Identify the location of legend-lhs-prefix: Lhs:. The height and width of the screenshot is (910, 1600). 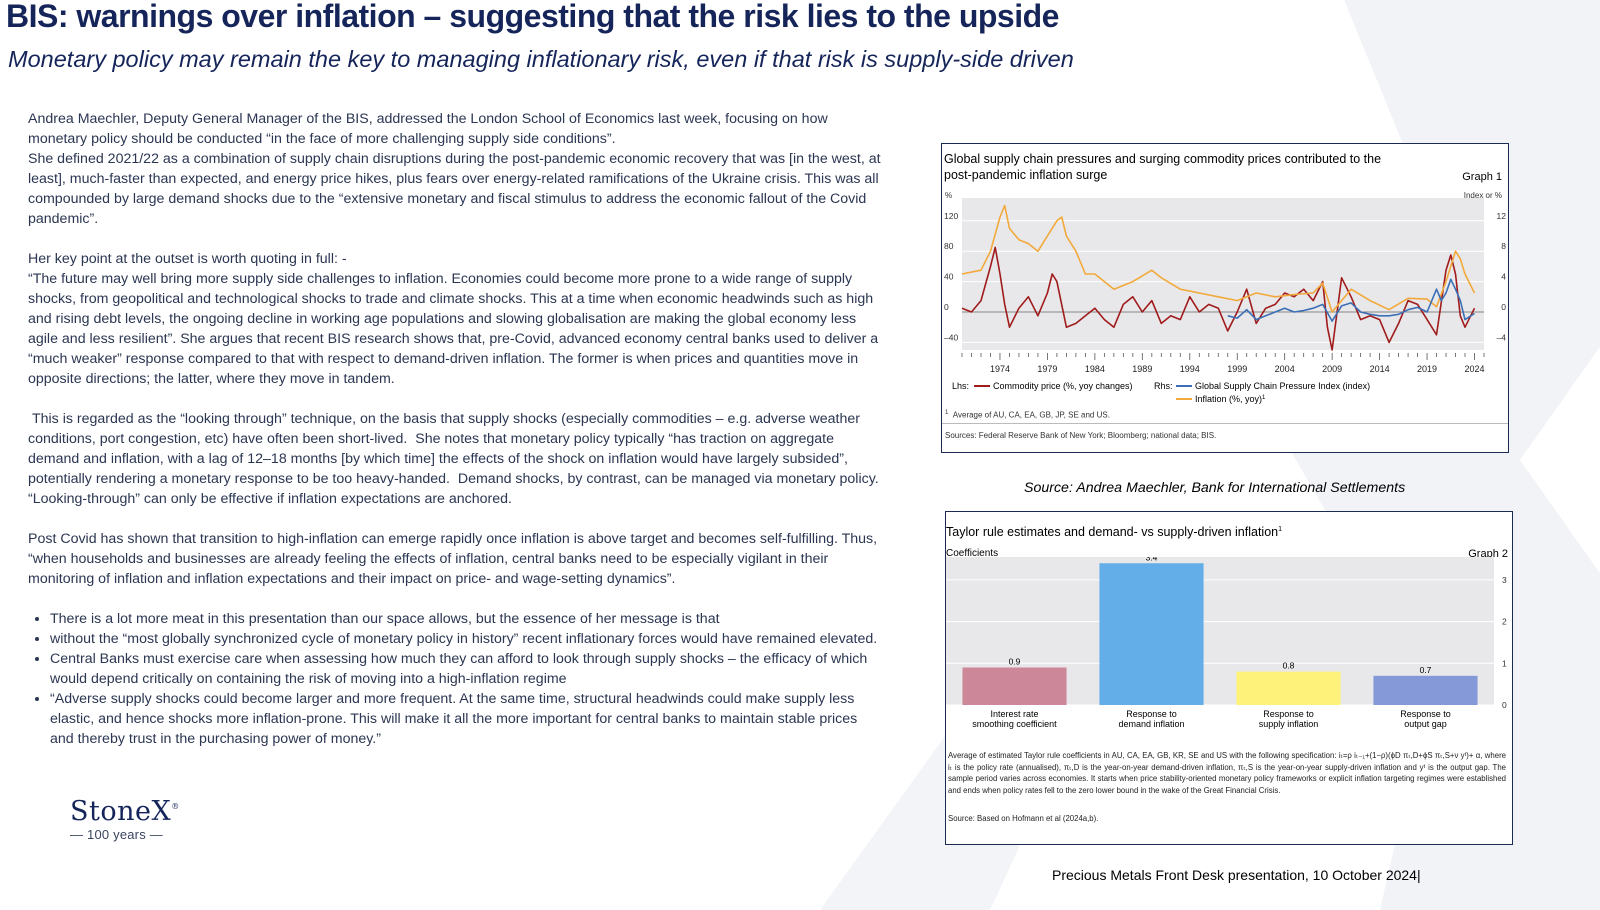
(960, 386).